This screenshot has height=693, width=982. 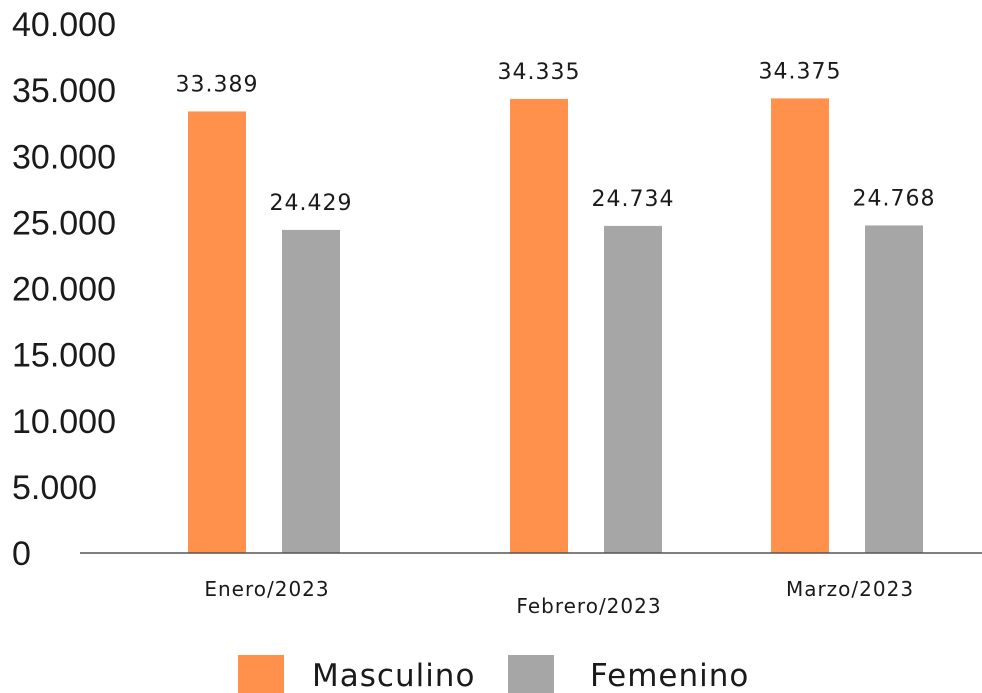 I want to click on y-tick-label: 5.000, so click(x=54, y=488).